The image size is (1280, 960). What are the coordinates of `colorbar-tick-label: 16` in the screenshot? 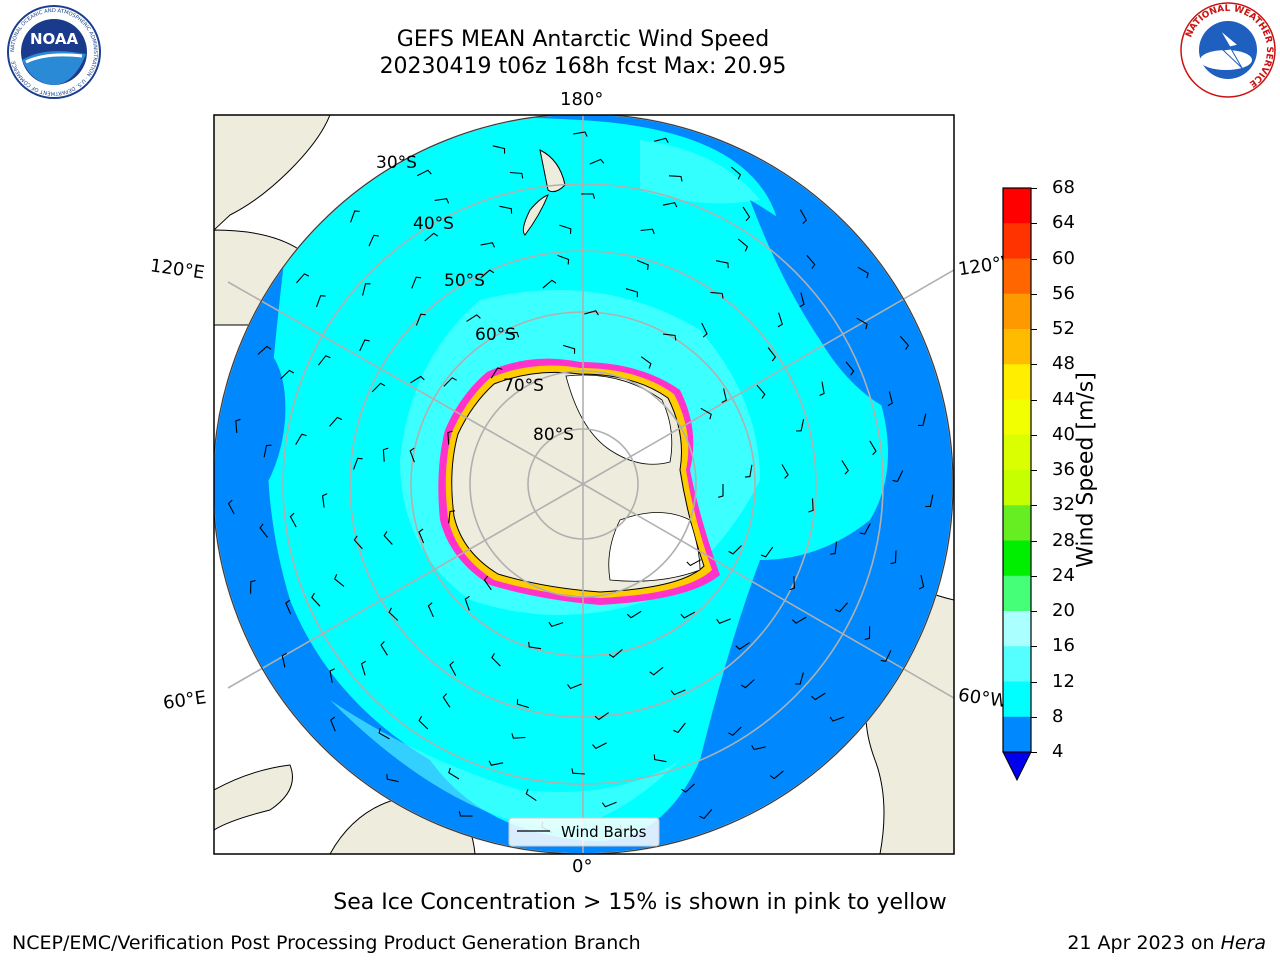 It's located at (1063, 646).